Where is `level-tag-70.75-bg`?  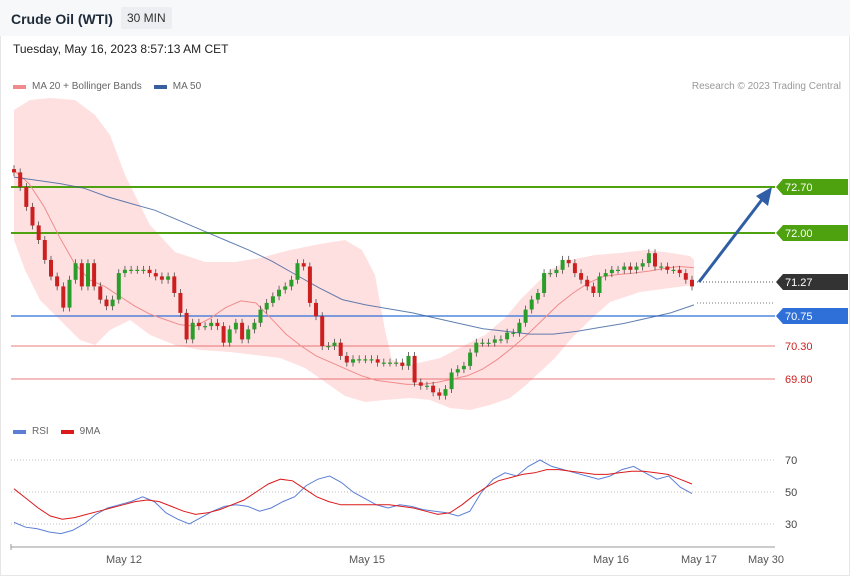
level-tag-70.75-bg is located at coordinates (812, 316).